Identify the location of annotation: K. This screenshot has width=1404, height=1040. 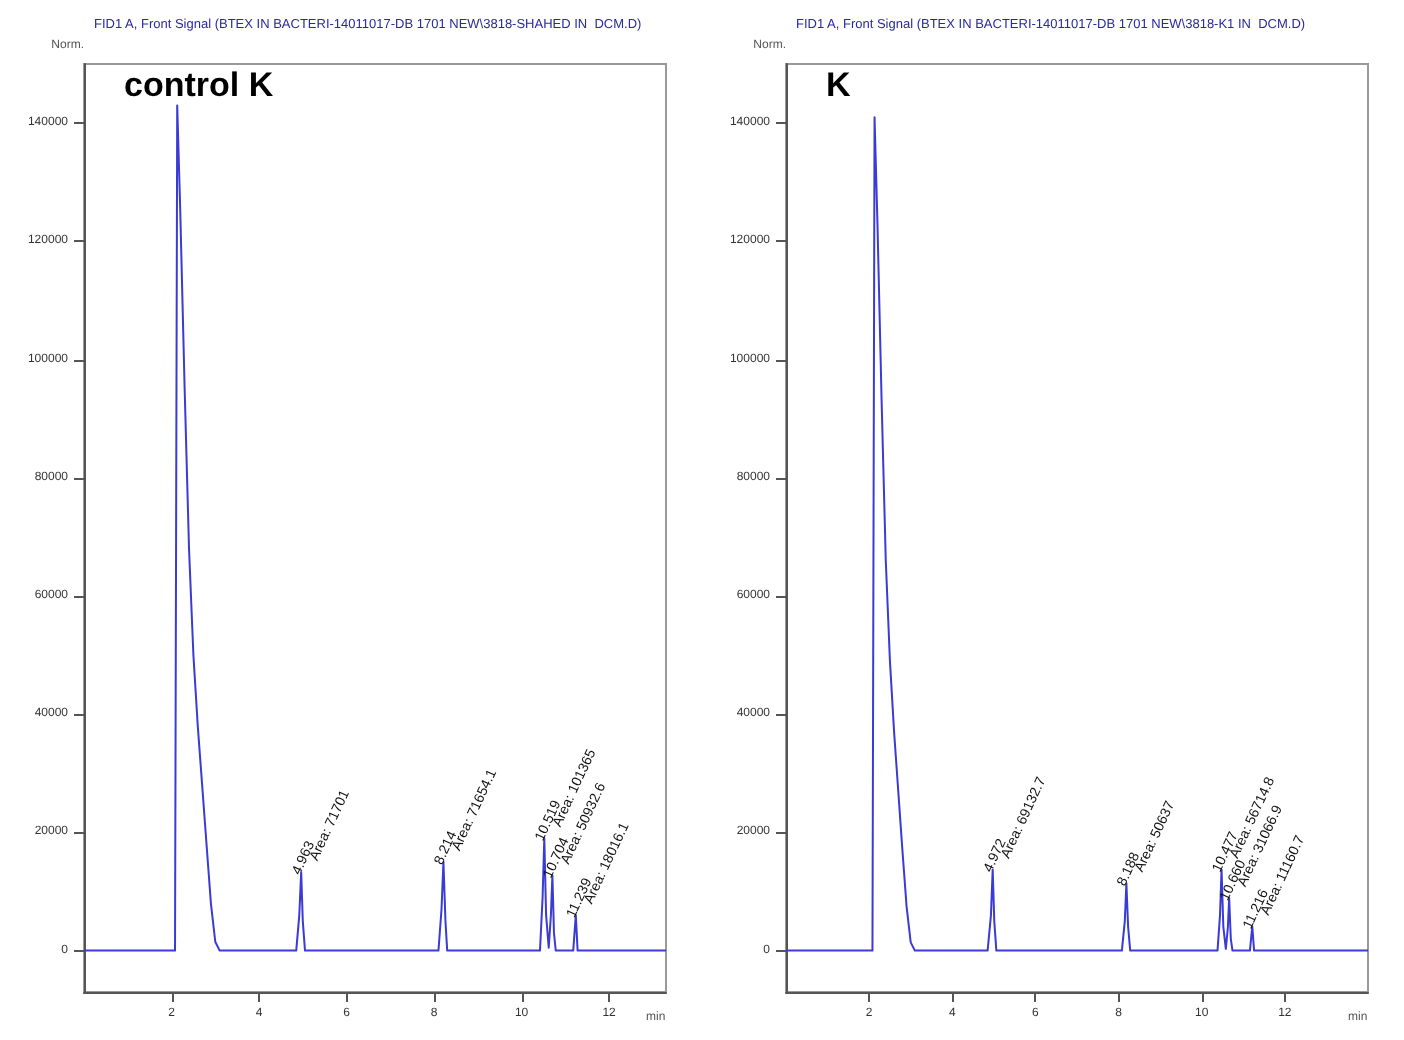
(839, 85).